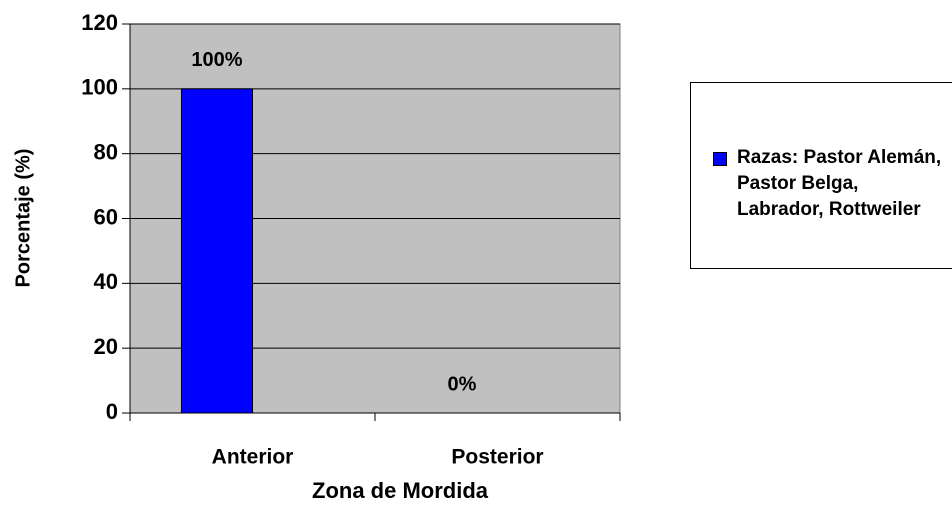  What do you see at coordinates (497, 457) in the screenshot?
I see `x-tick-label: Posterior` at bounding box center [497, 457].